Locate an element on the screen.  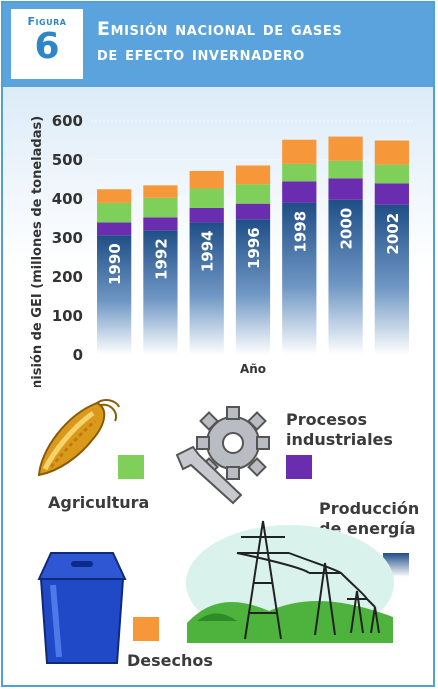
gear-wrench-icon is located at coordinates (222, 455).